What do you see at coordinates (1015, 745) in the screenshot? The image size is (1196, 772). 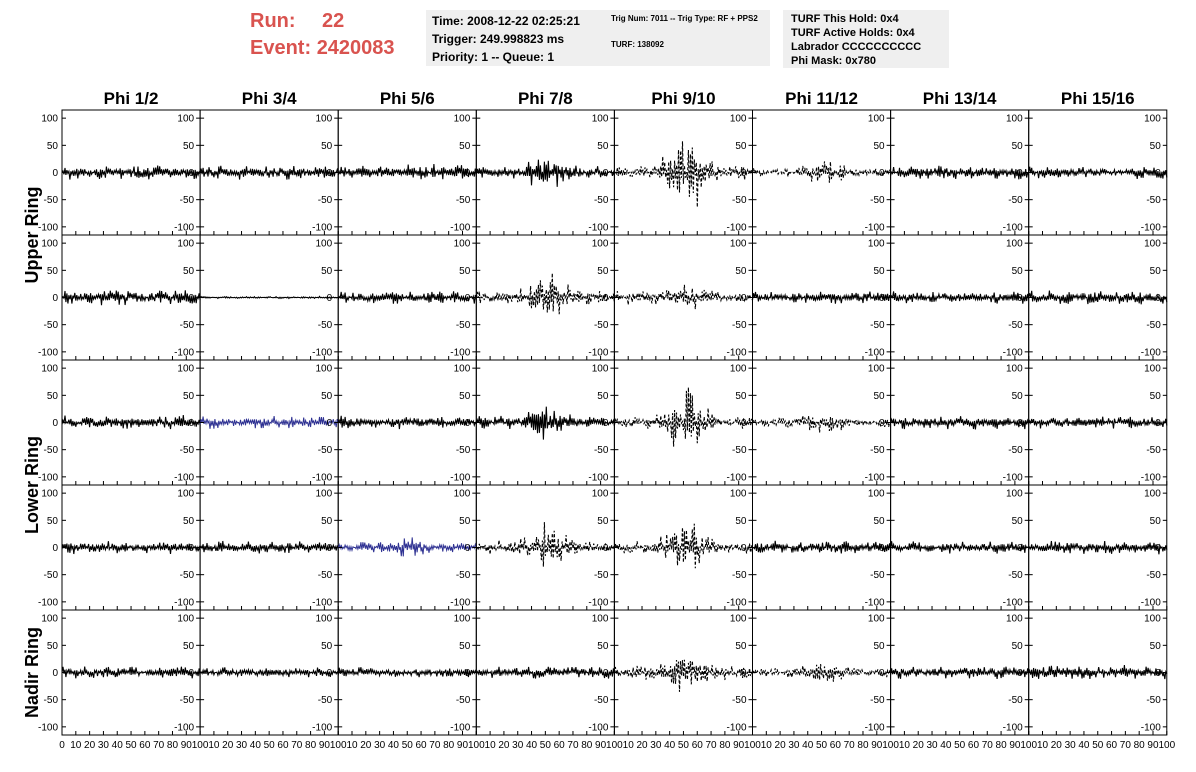 I see `x-tick-label: 90` at bounding box center [1015, 745].